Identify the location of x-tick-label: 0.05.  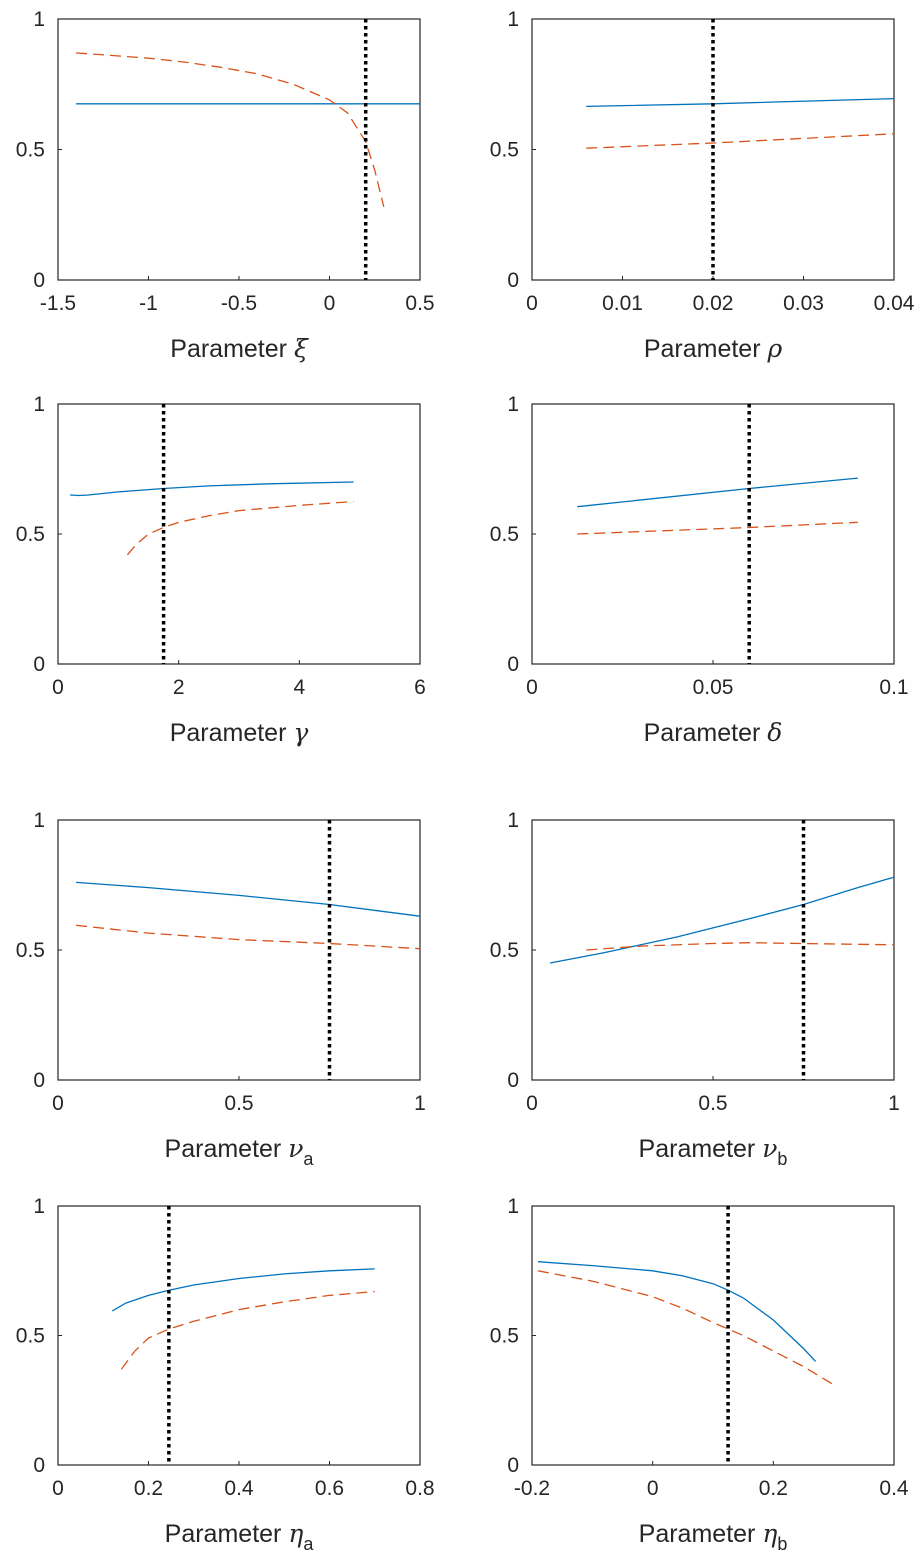
(713, 687).